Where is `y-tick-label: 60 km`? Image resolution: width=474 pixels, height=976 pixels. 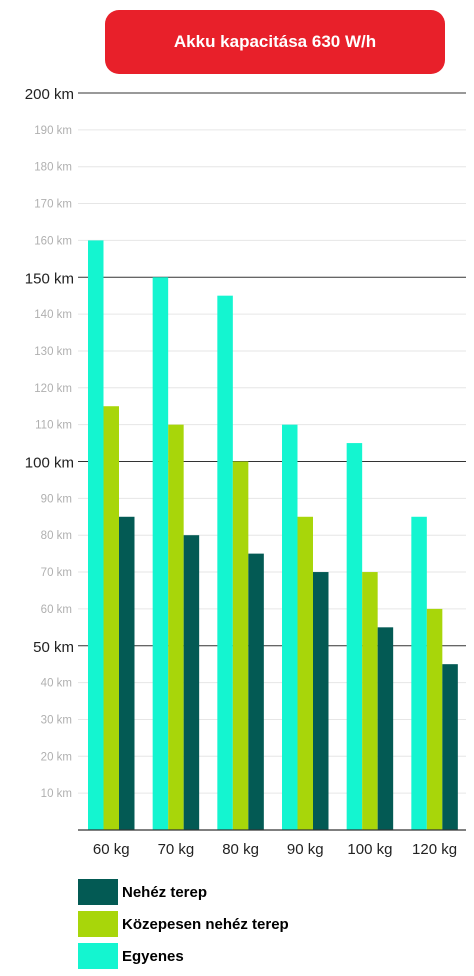 y-tick-label: 60 km is located at coordinates (56, 610).